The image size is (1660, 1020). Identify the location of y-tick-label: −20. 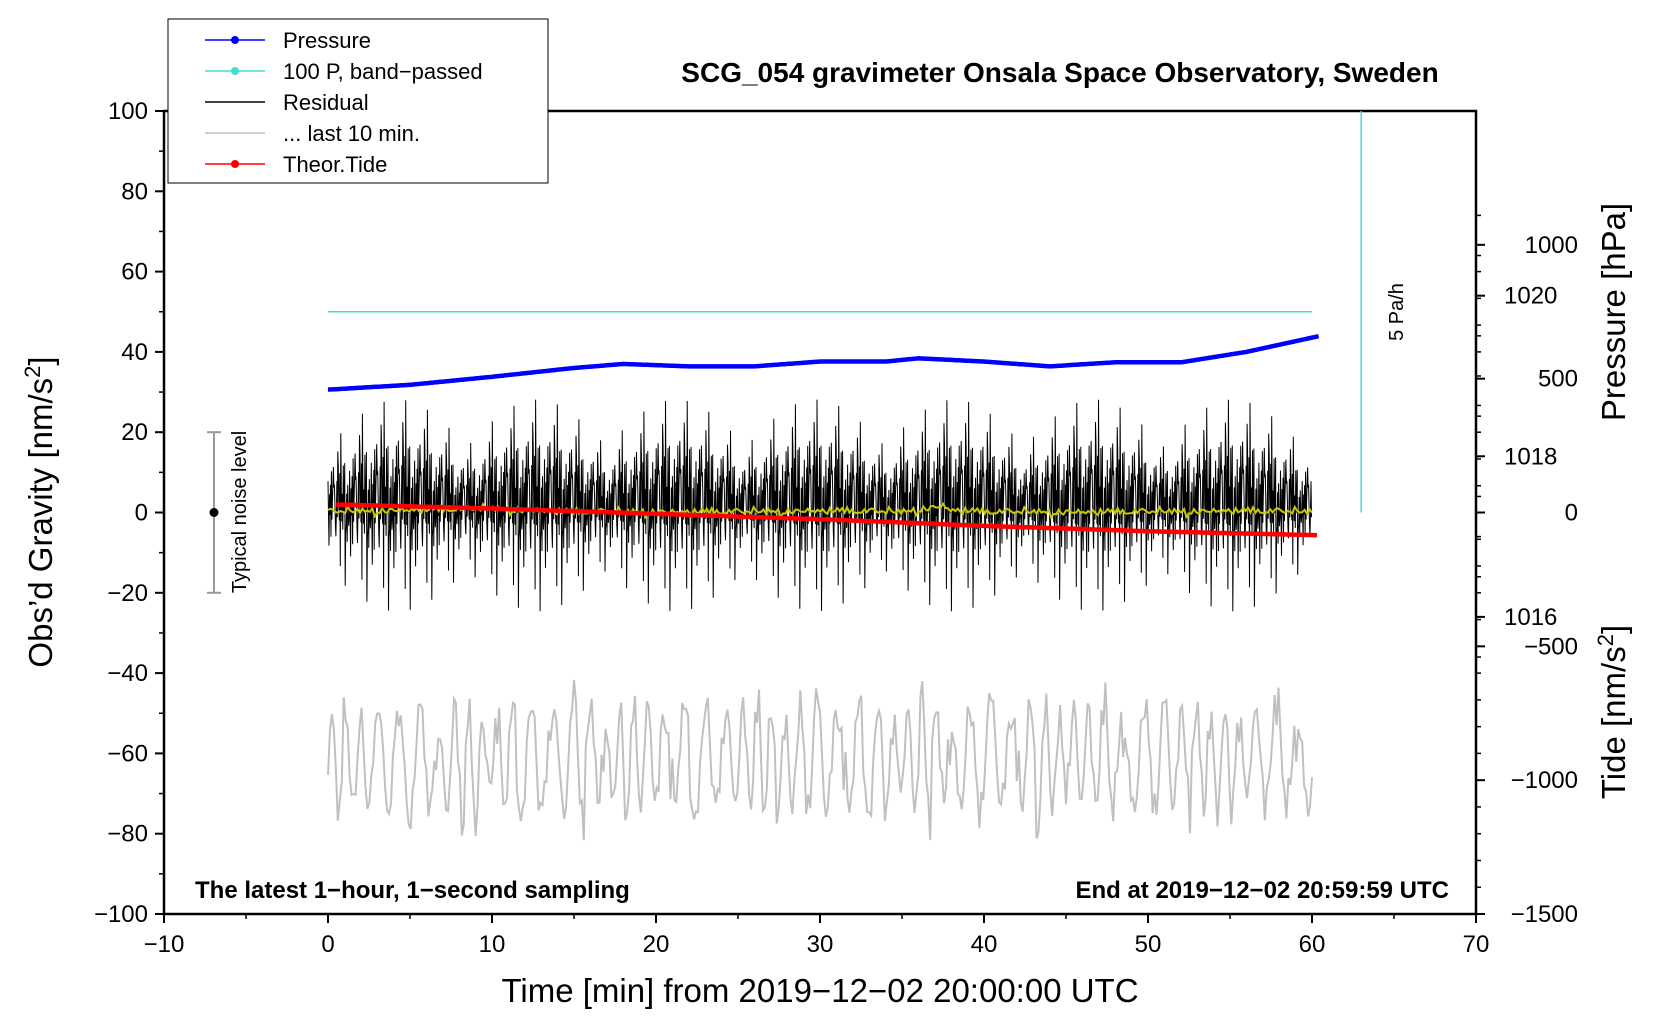
(127, 593).